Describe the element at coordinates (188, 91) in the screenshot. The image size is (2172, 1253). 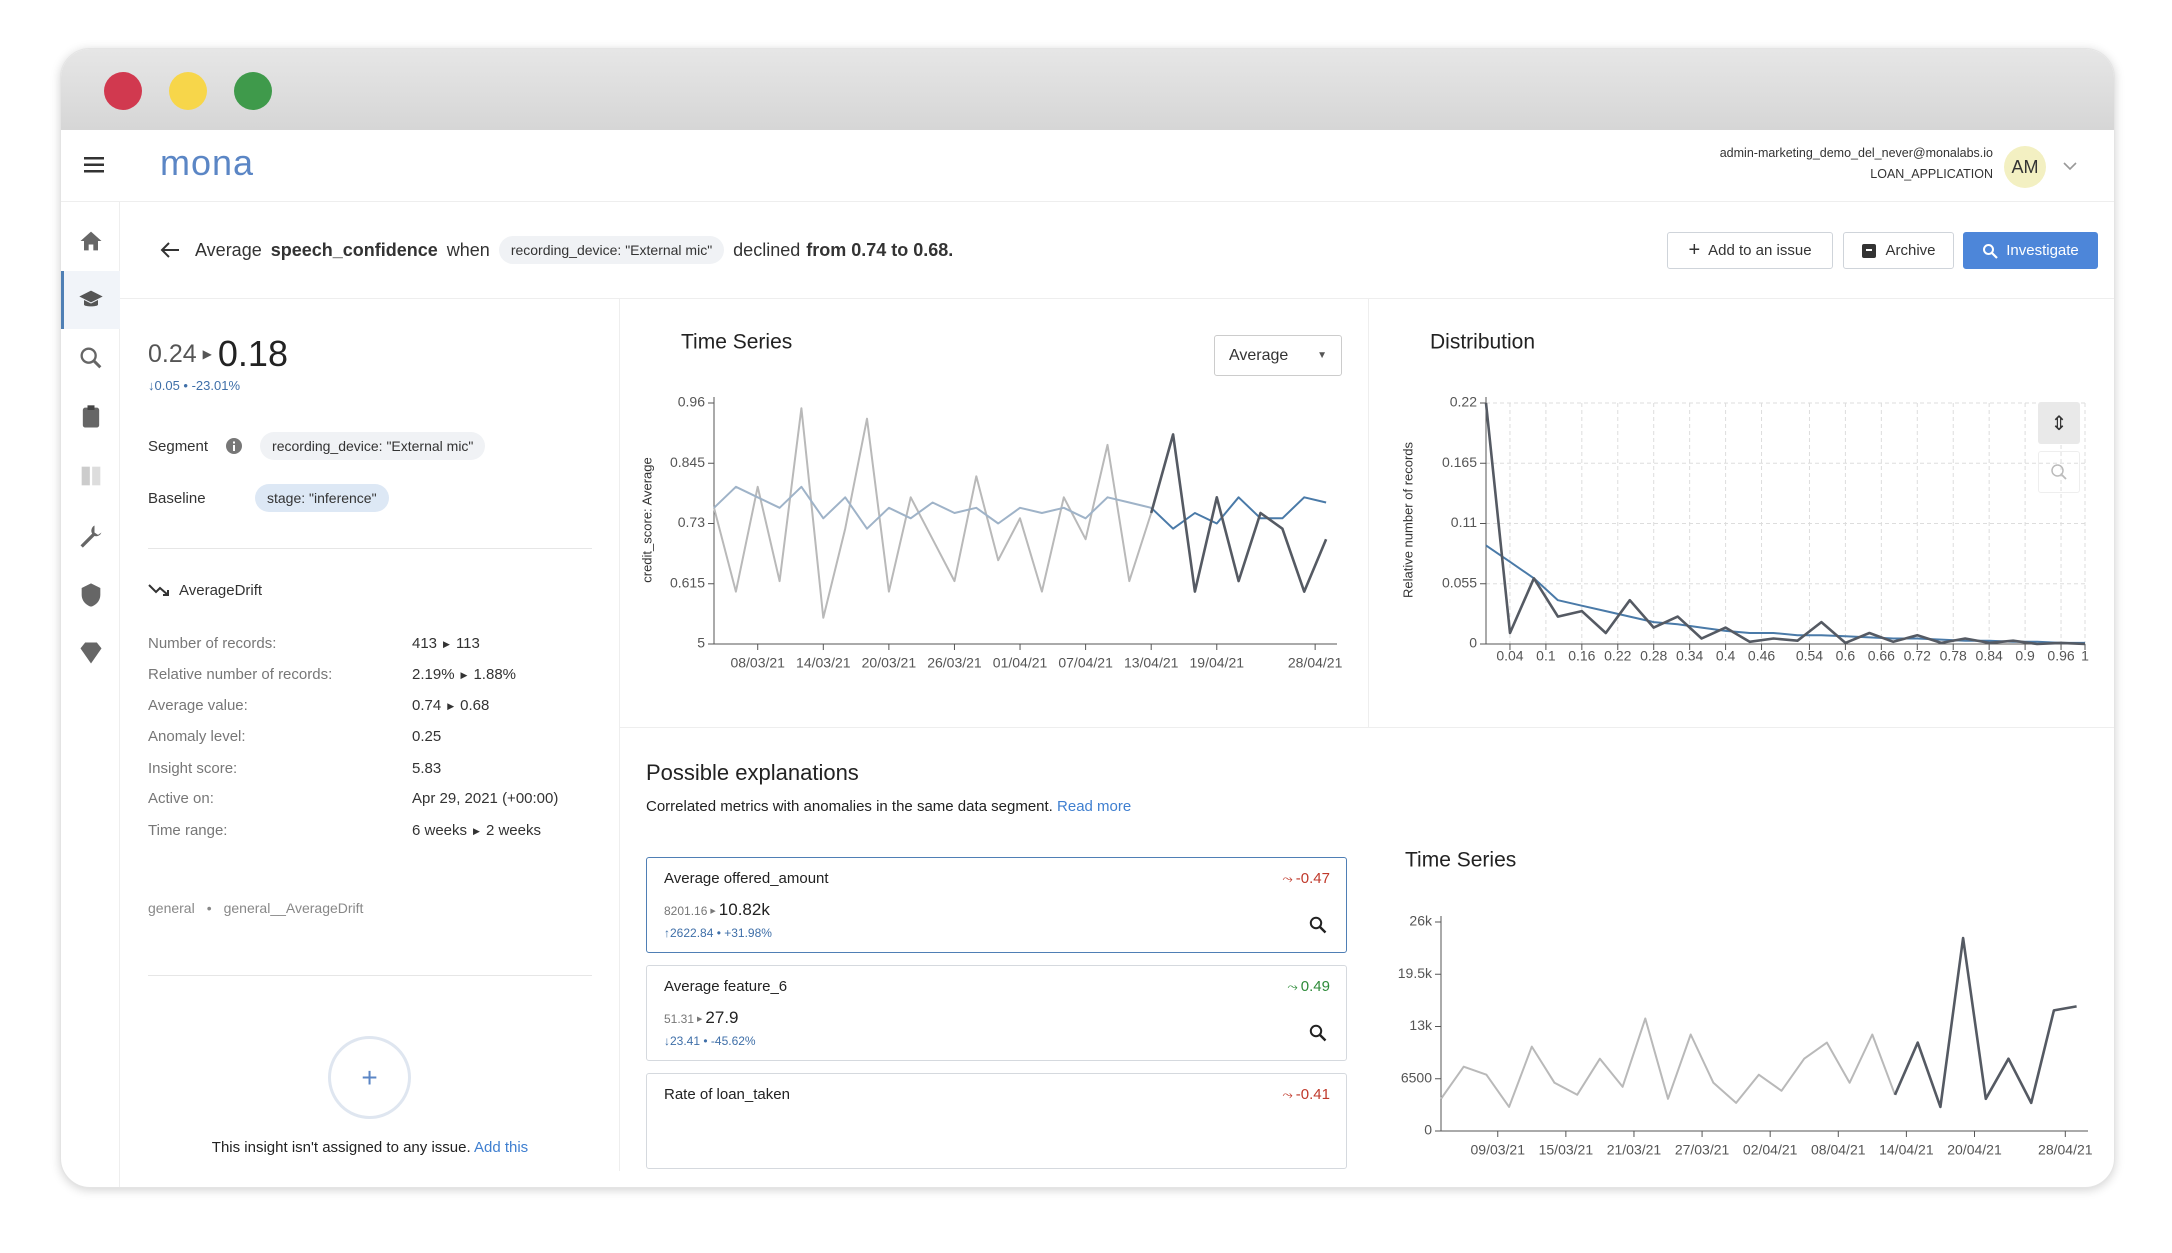
I see `minimize-dot` at that location.